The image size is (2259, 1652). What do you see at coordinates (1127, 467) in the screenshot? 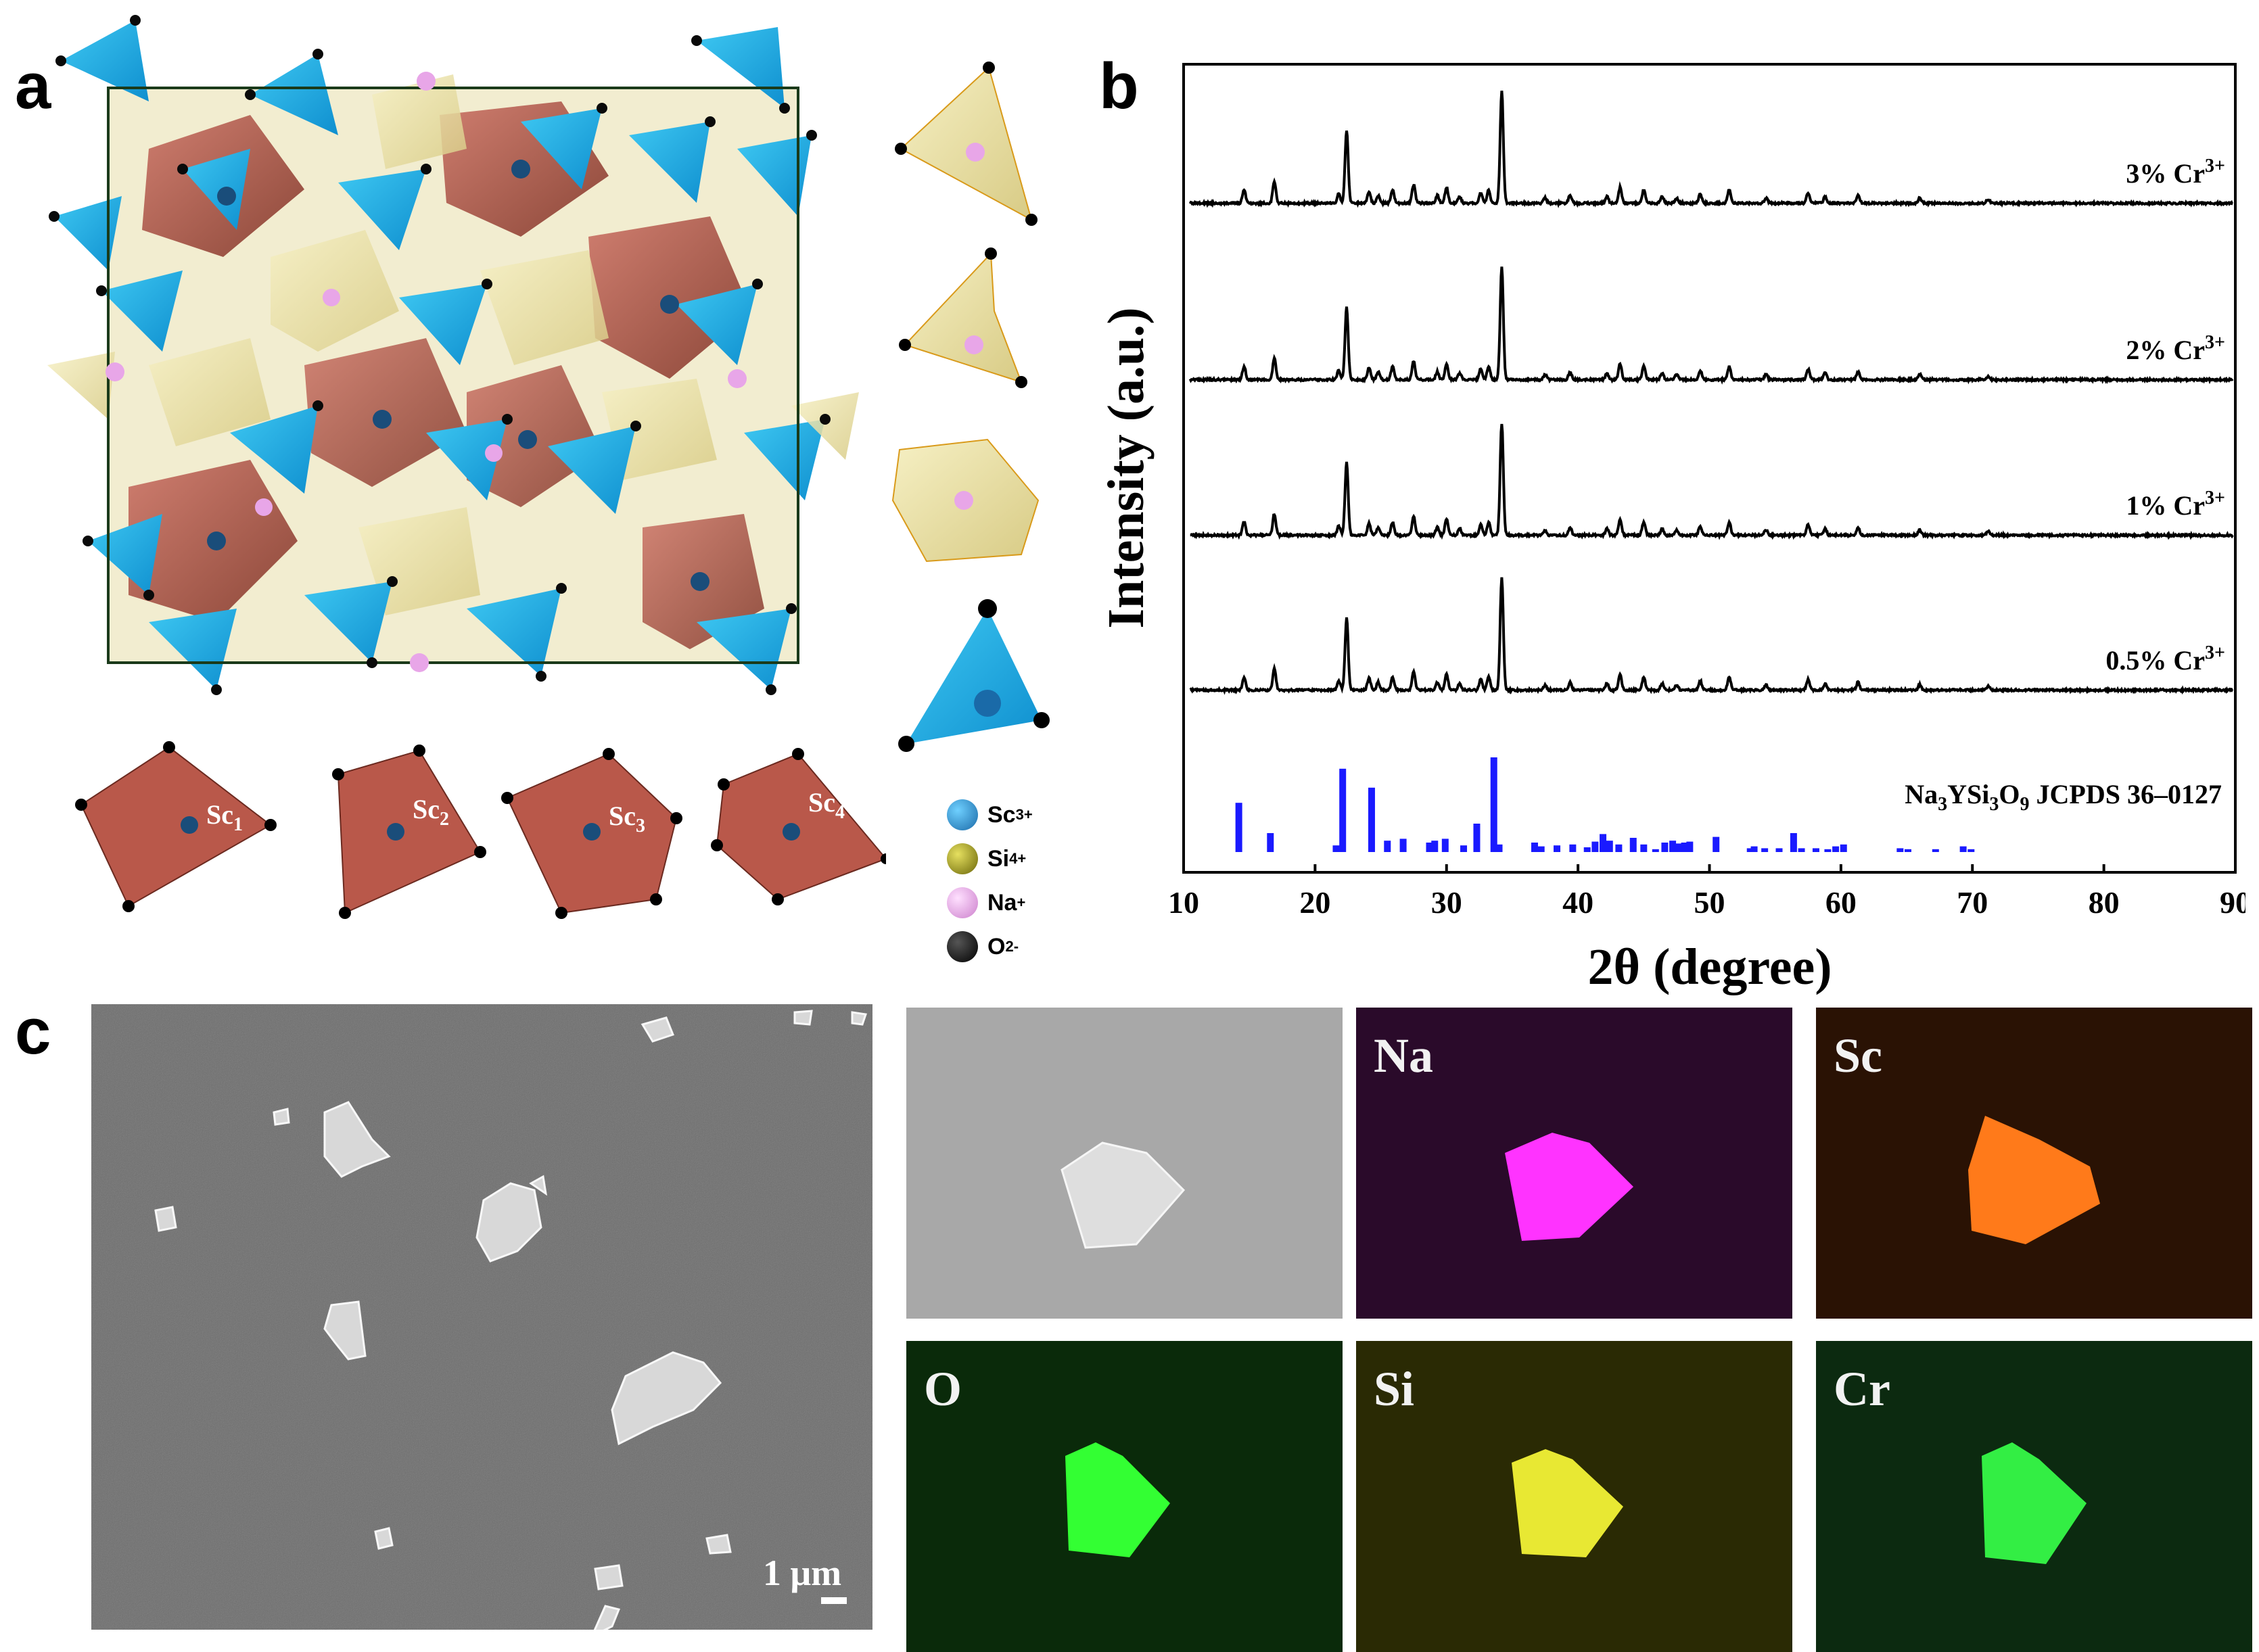
I see `y-axis-label: Intensity (a.u.)` at bounding box center [1127, 467].